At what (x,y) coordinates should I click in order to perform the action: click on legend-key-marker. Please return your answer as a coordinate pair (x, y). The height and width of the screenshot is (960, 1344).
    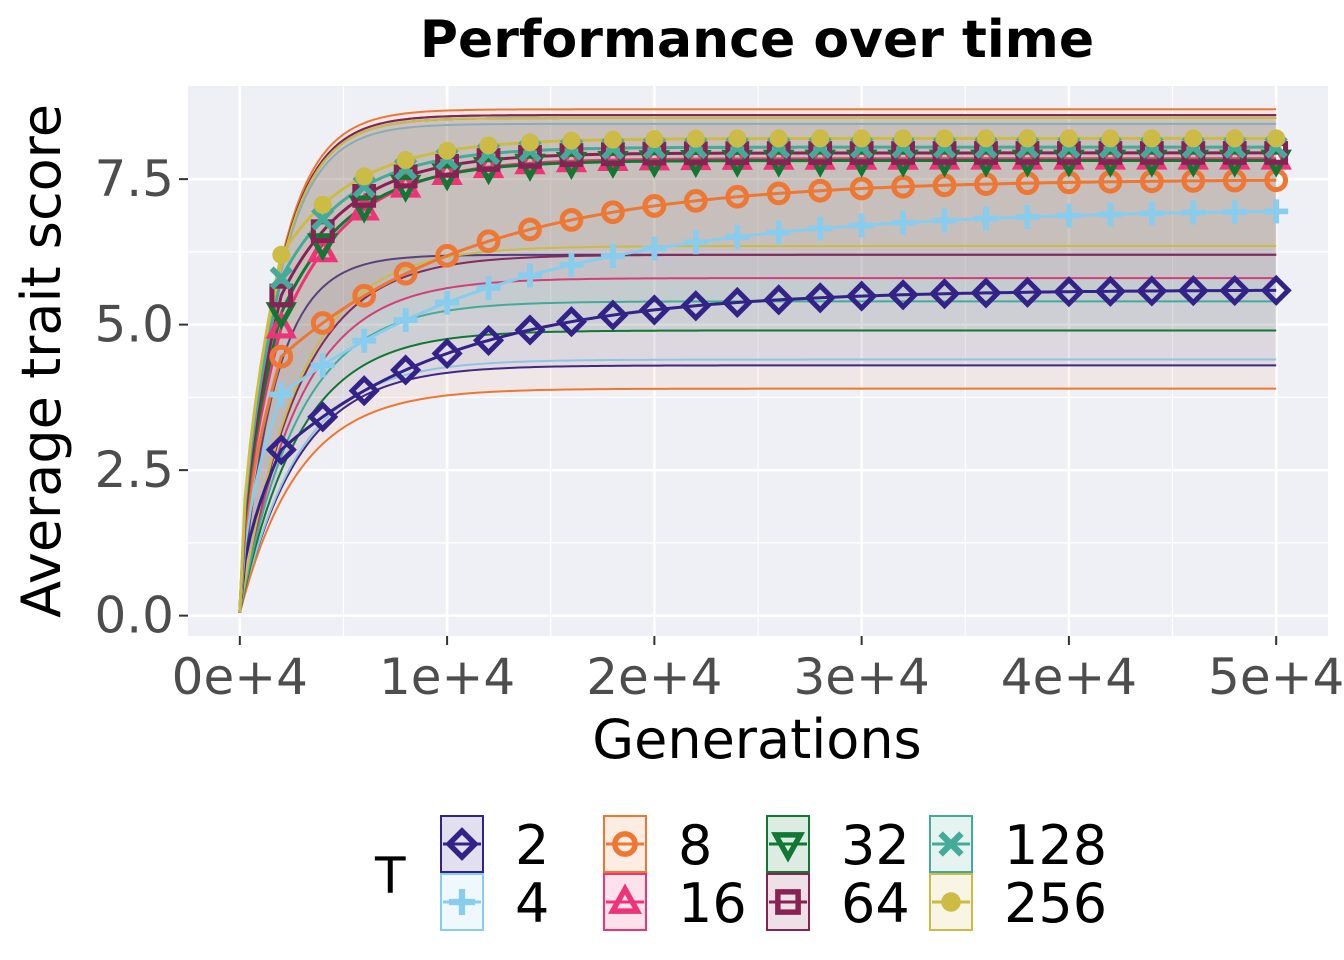
    Looking at the image, I should click on (788, 847).